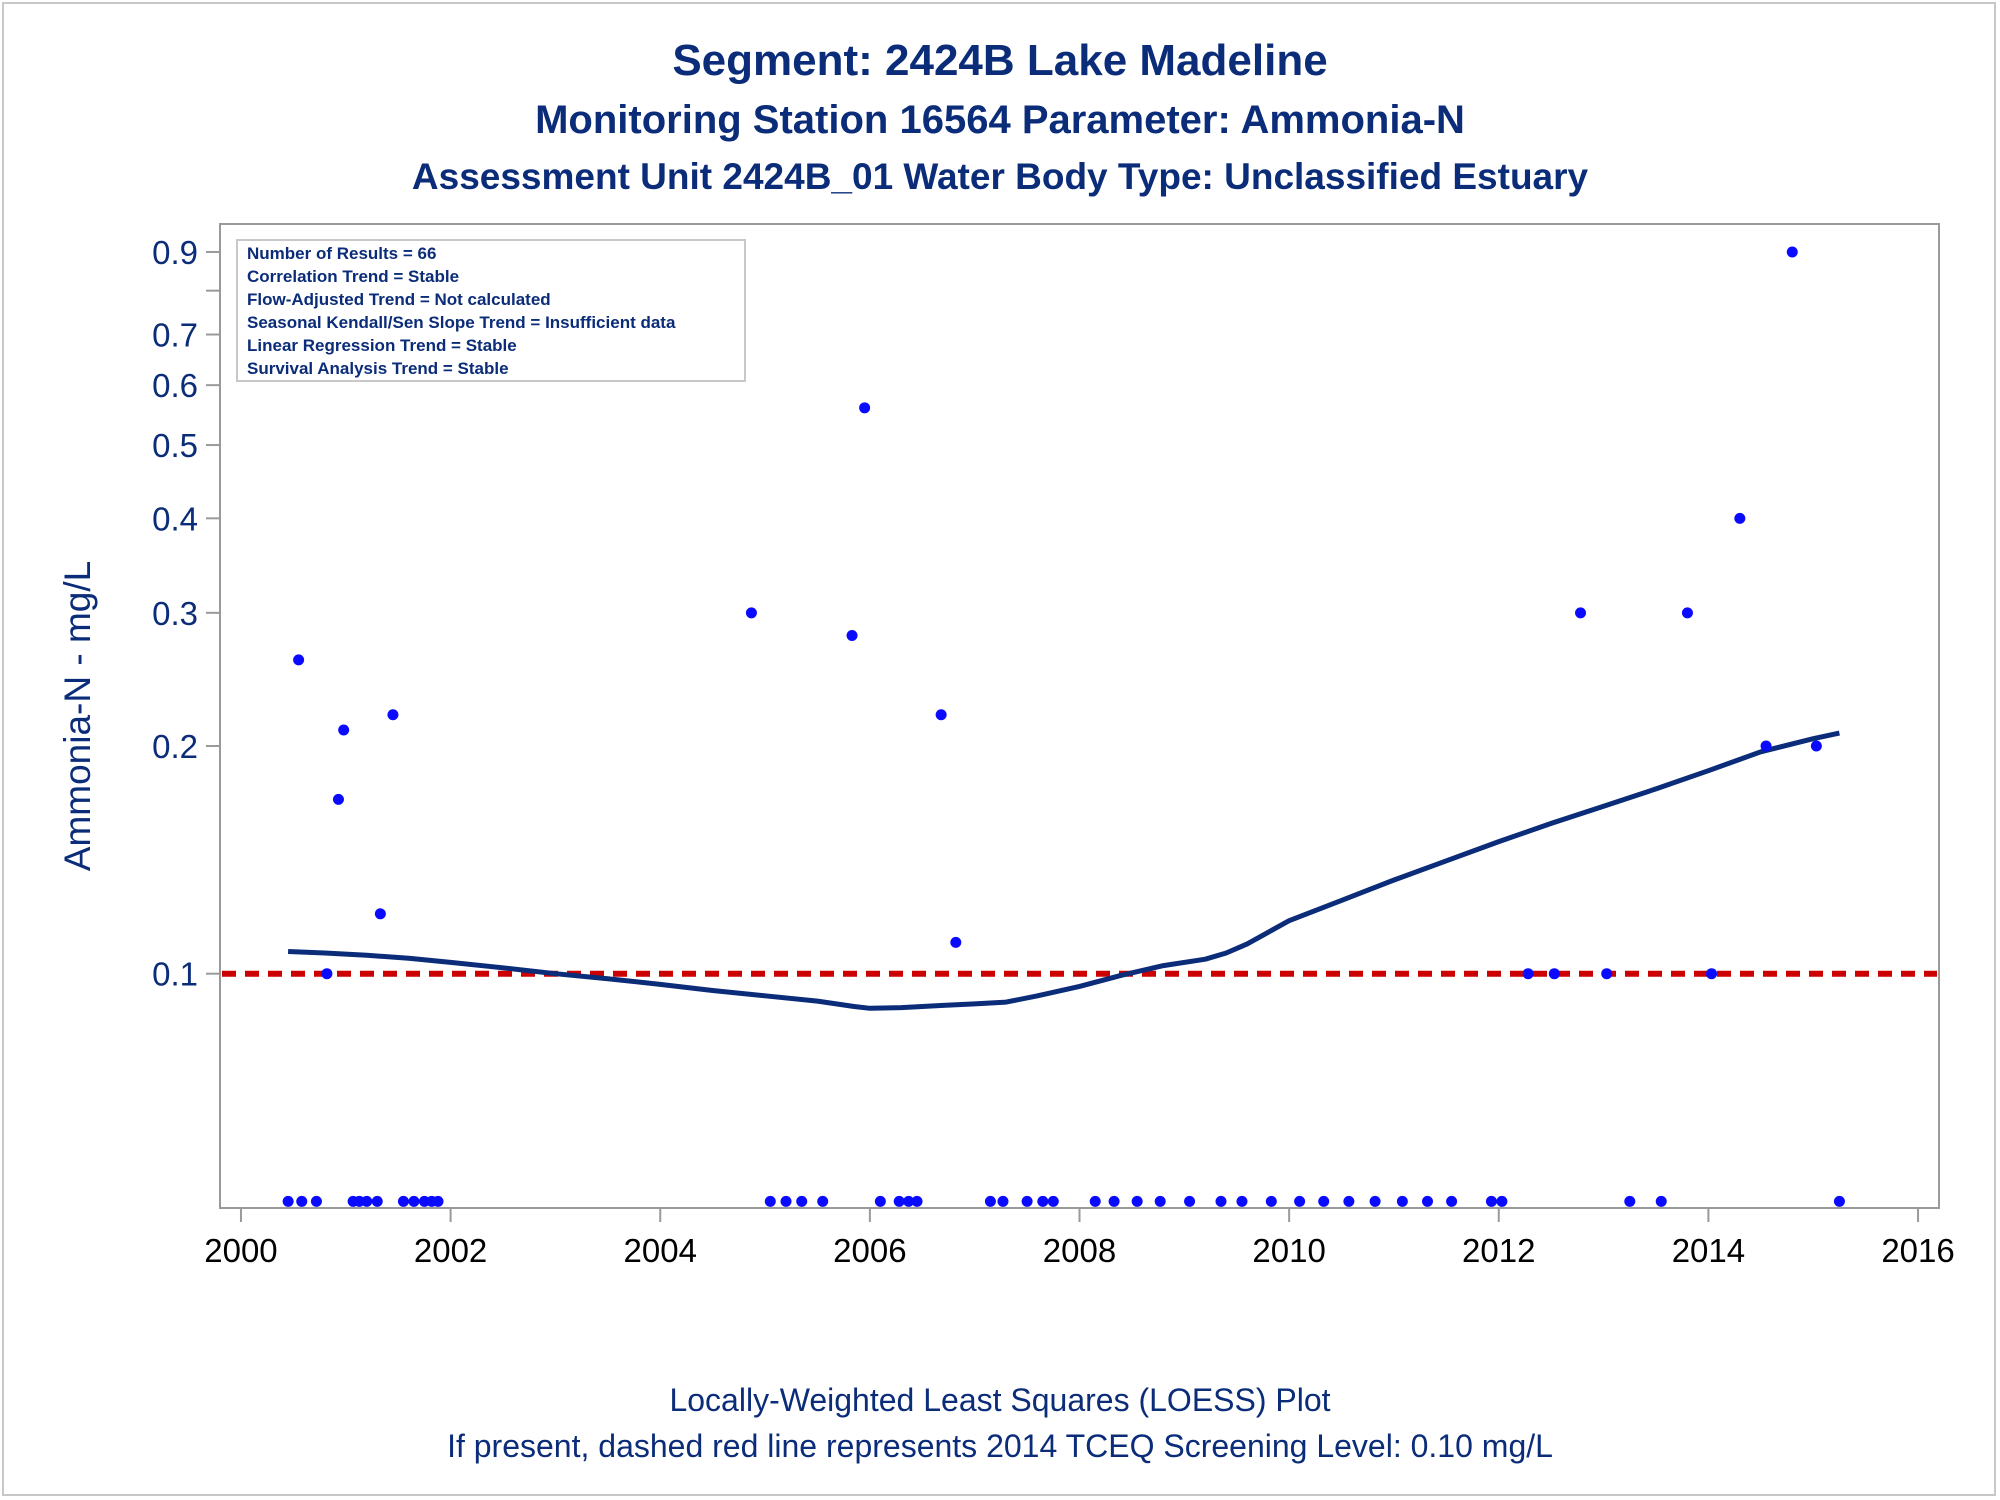 This screenshot has height=1500, width=2000. I want to click on x-tick-label: 2008, so click(1079, 1250).